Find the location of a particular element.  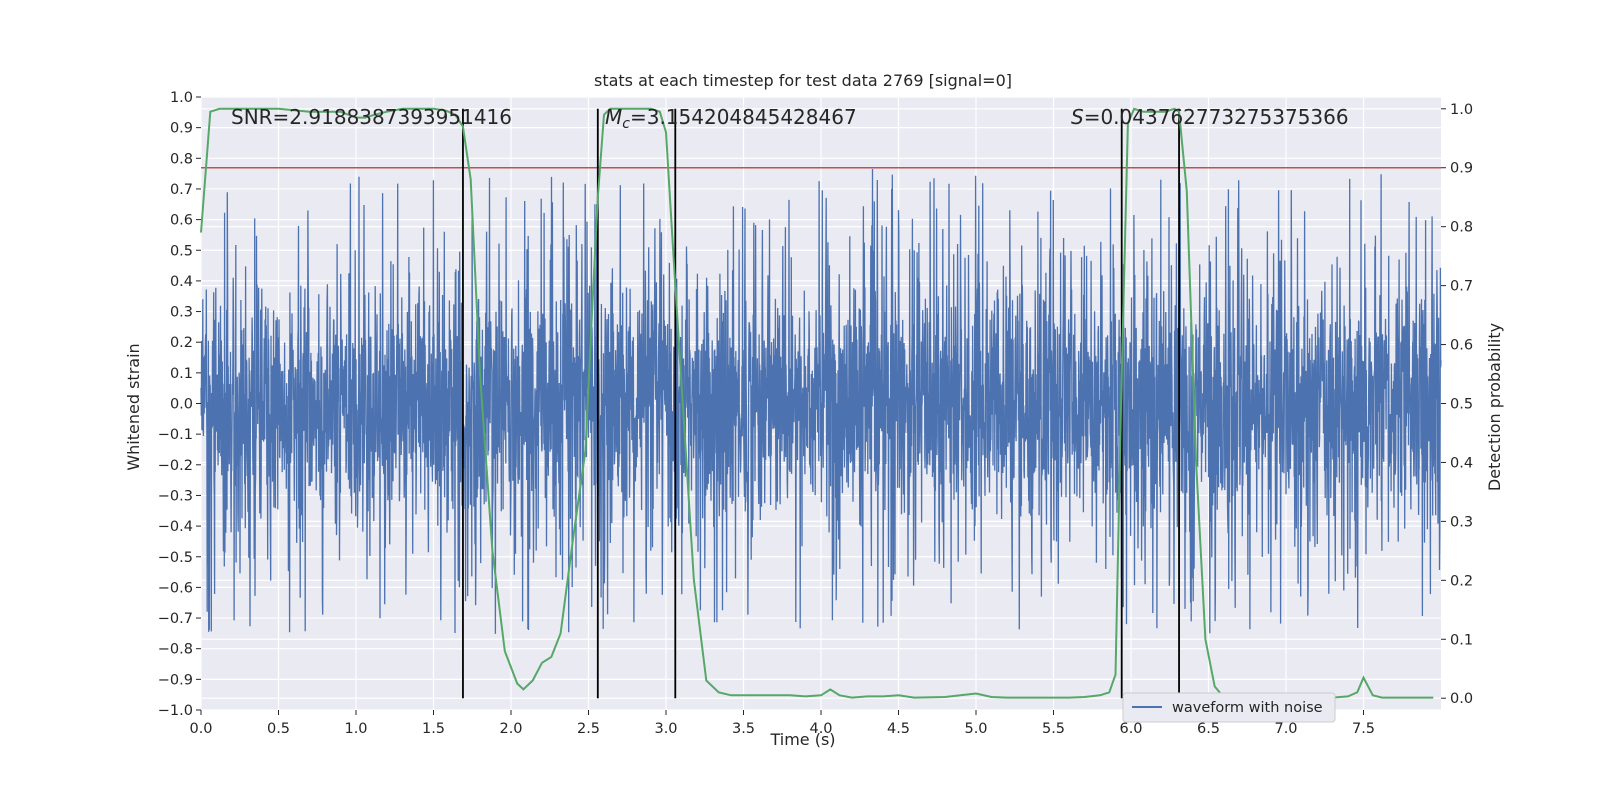

legend-box is located at coordinates (1229, 707).